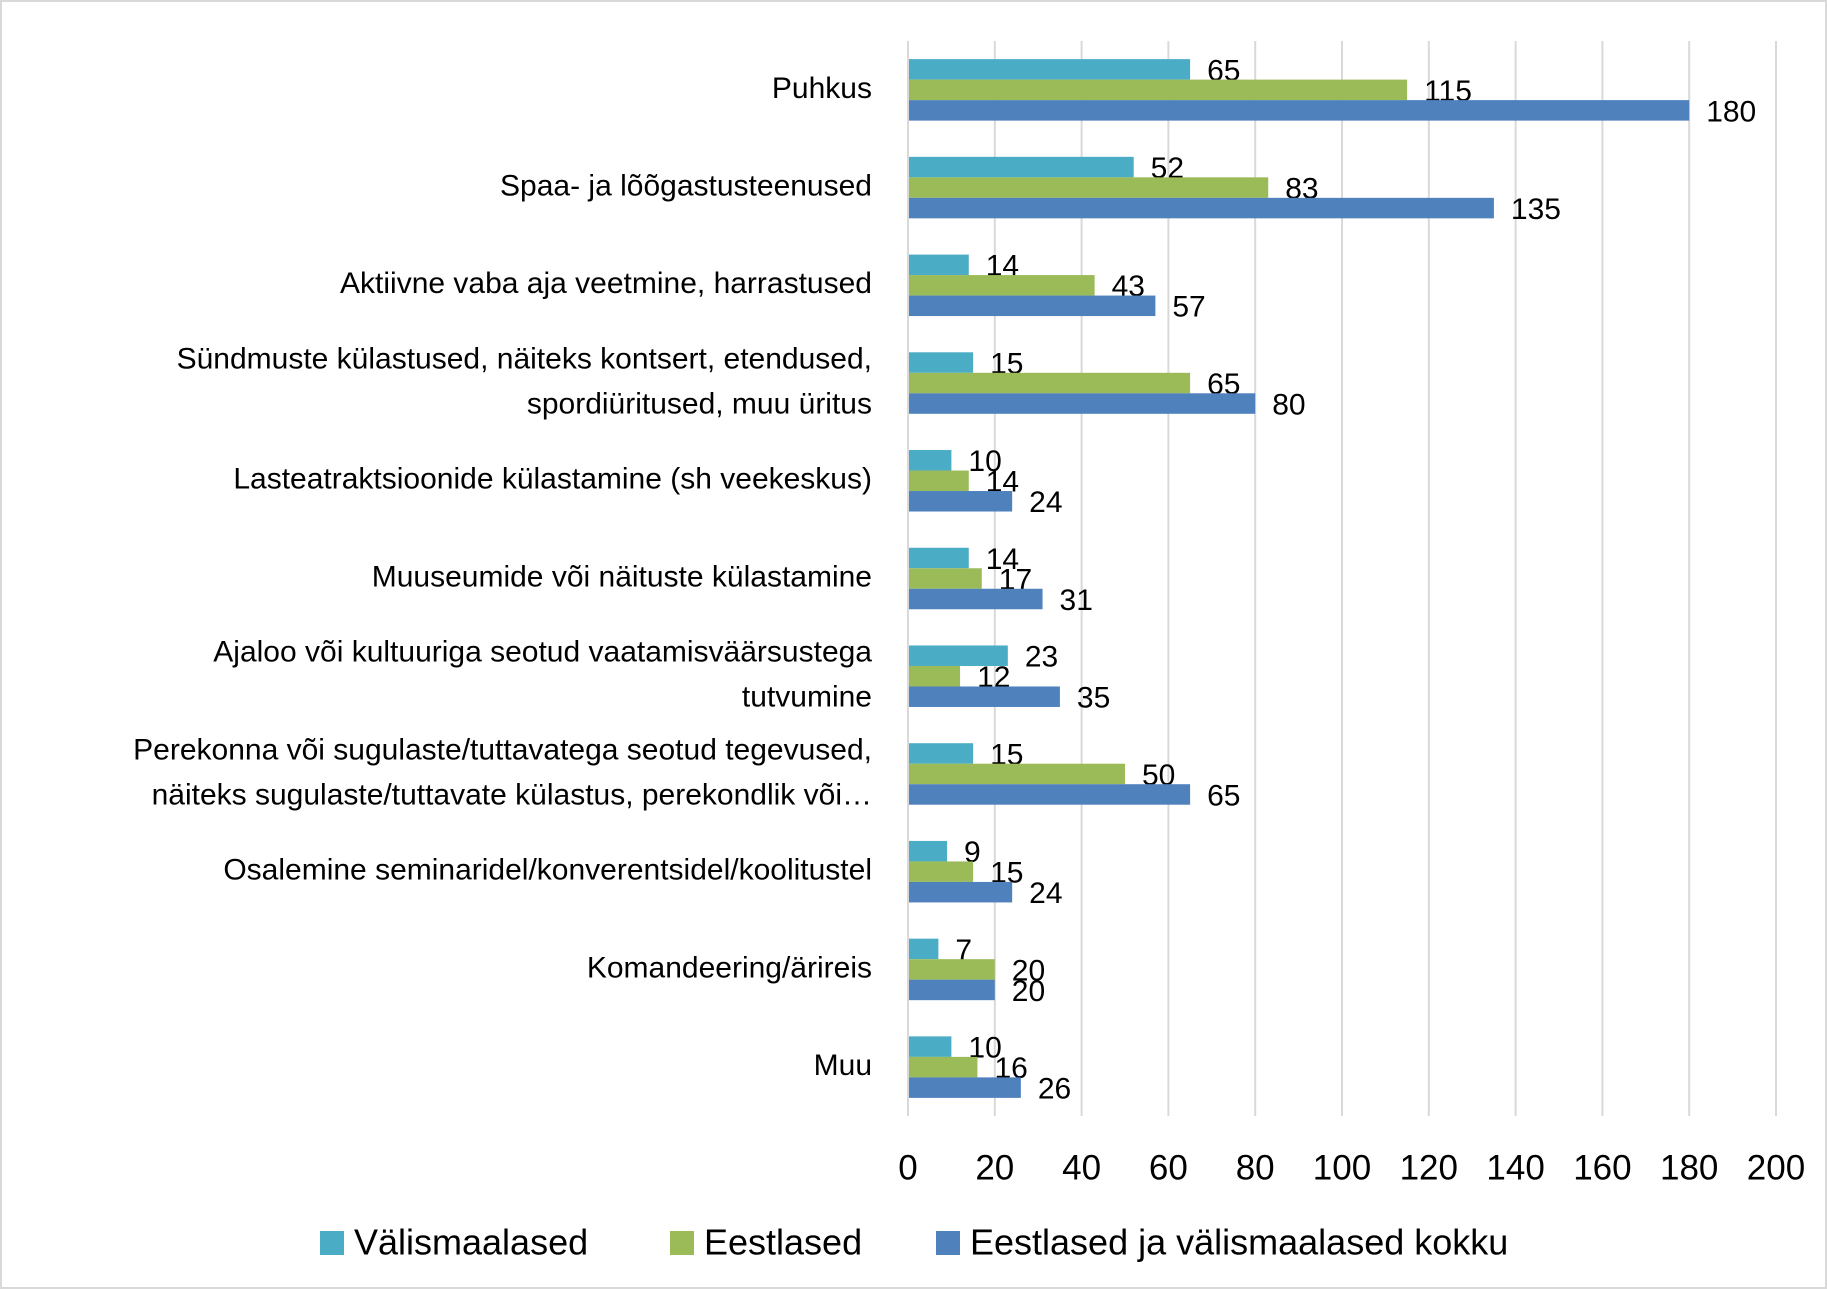 The height and width of the screenshot is (1289, 1827). I want to click on category-label: Puhkus, so click(822, 88).